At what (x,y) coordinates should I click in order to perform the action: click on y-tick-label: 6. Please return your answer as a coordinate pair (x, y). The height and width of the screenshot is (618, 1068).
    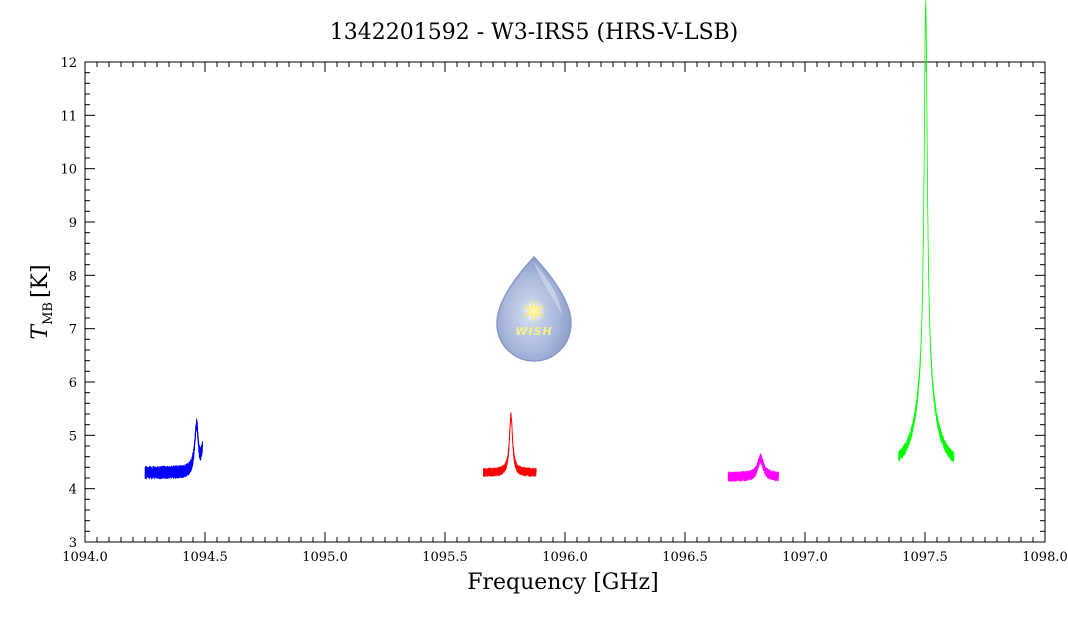
    Looking at the image, I should click on (73, 383).